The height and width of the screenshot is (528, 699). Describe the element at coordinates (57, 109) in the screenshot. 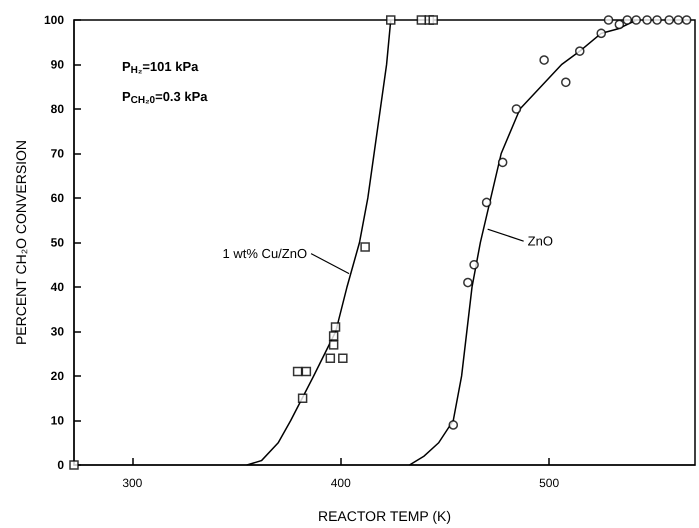

I see `y-tick-label: 80` at that location.